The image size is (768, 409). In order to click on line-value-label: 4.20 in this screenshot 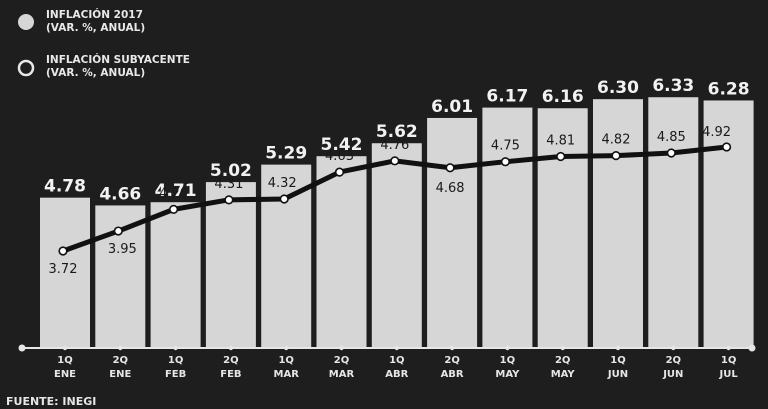, I will do `click(173, 193)`.